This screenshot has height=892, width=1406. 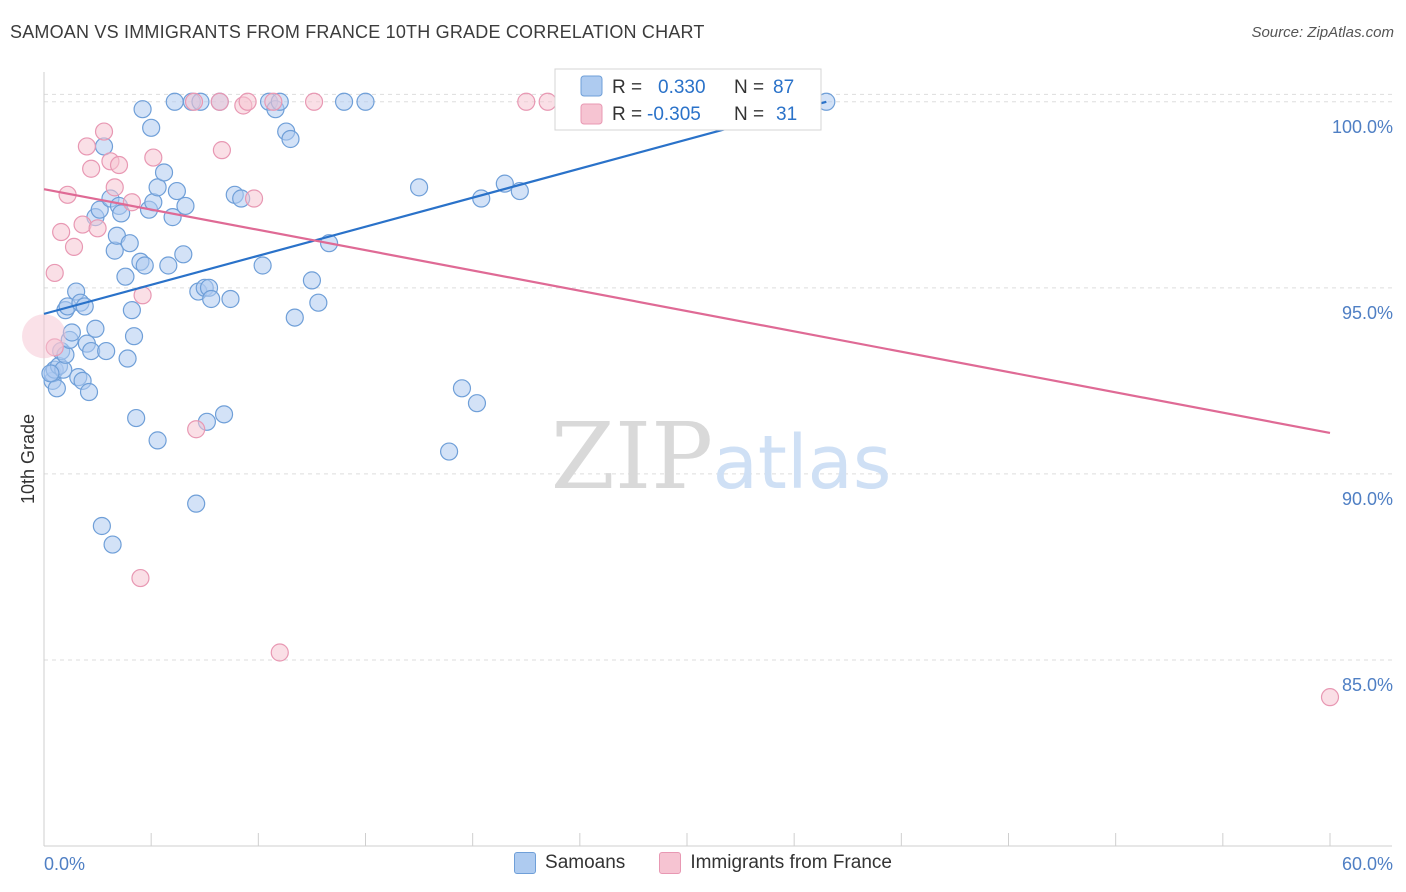 I want to click on stats-n-label-france: N =, so click(x=749, y=114).